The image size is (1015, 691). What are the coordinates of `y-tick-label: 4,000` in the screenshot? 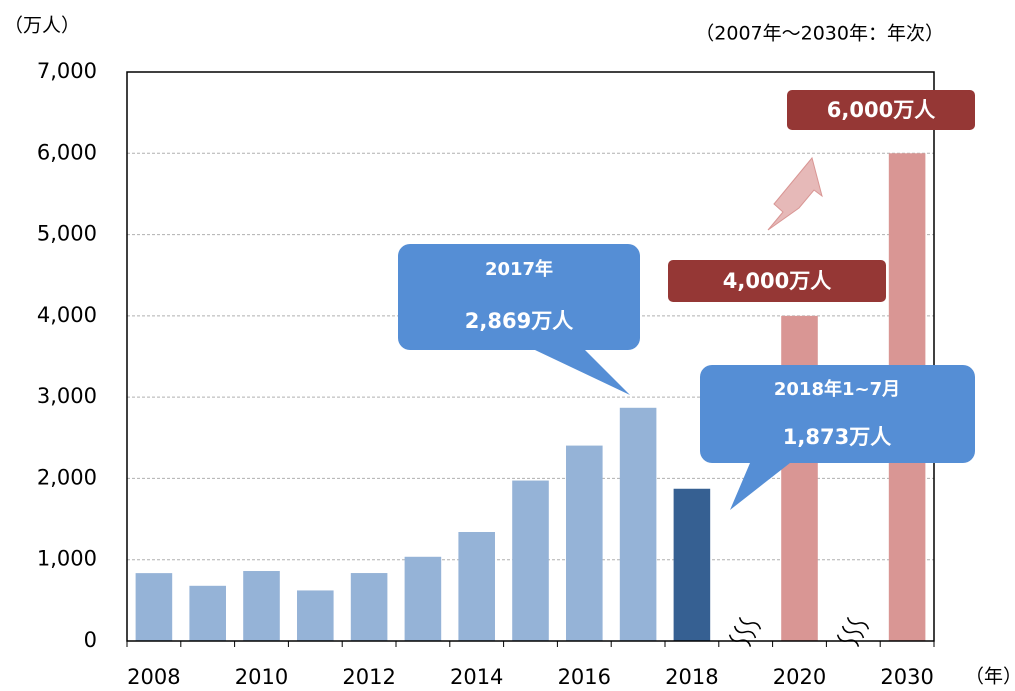 It's located at (67, 315).